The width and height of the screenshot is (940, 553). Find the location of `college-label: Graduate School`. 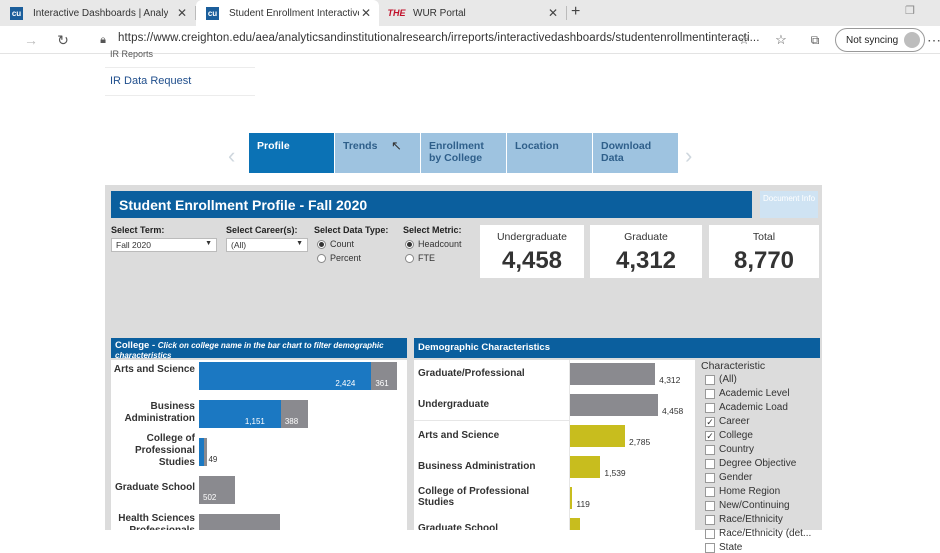

college-label: Graduate School is located at coordinates (154, 487).